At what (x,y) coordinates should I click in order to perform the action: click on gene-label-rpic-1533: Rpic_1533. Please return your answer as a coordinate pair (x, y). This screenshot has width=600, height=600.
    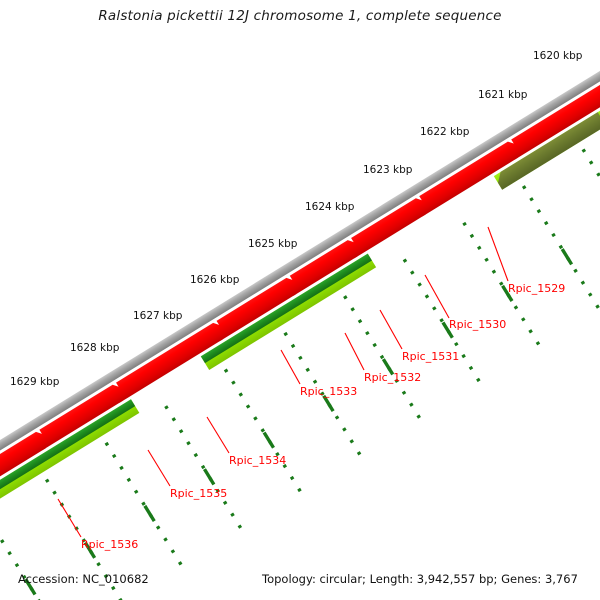
    Looking at the image, I should click on (329, 391).